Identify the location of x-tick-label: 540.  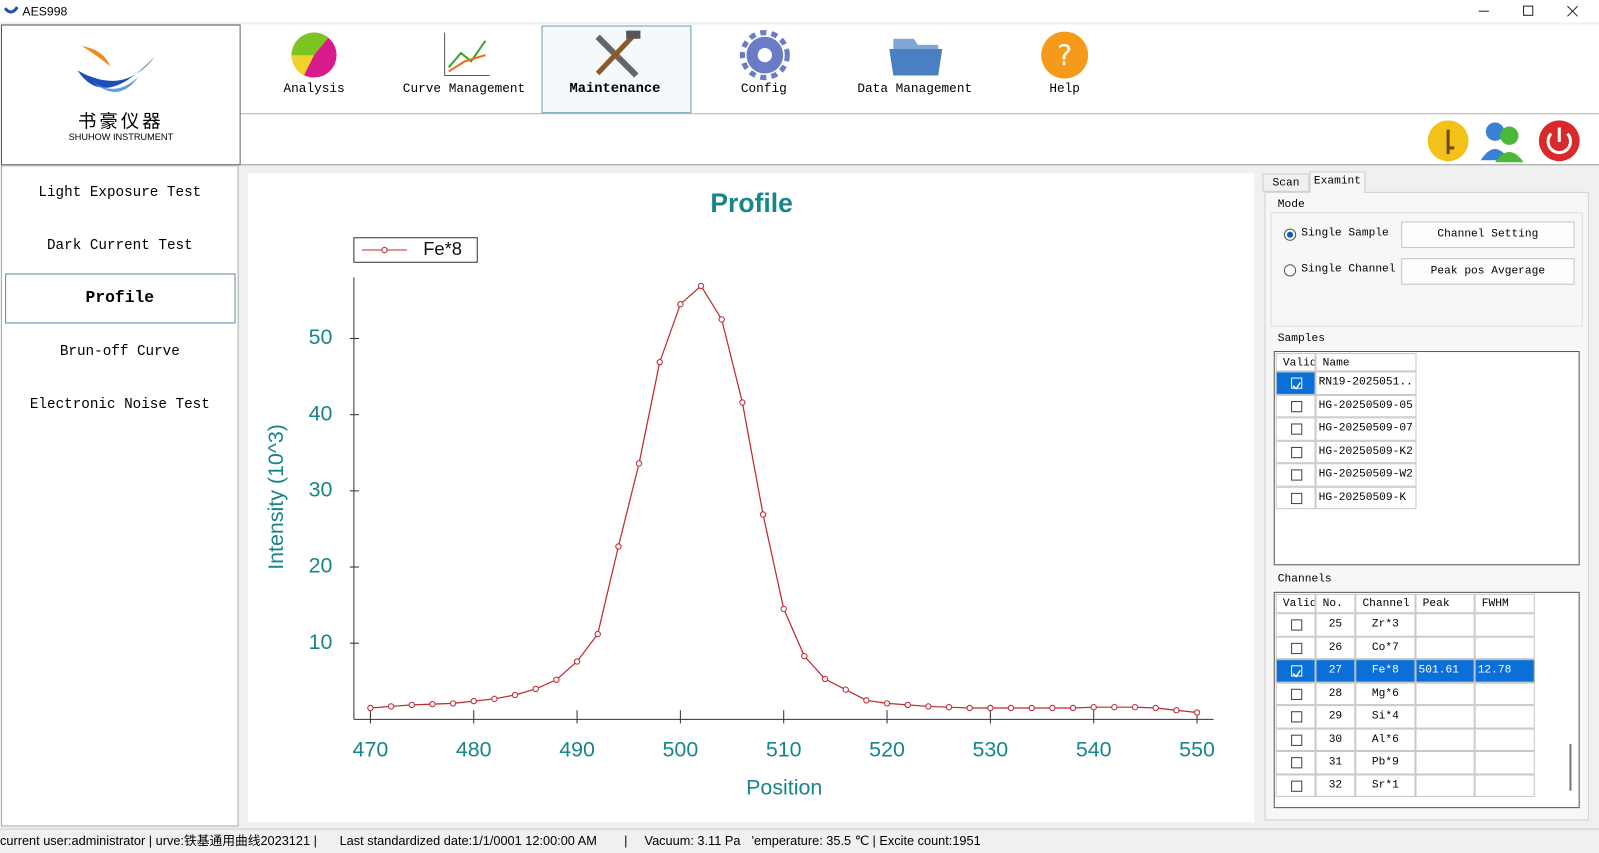
(1094, 750).